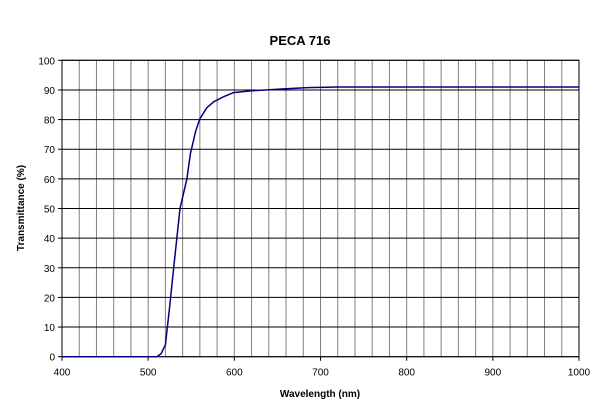  Describe the element at coordinates (320, 373) in the screenshot. I see `x-tick-label: 700` at that location.